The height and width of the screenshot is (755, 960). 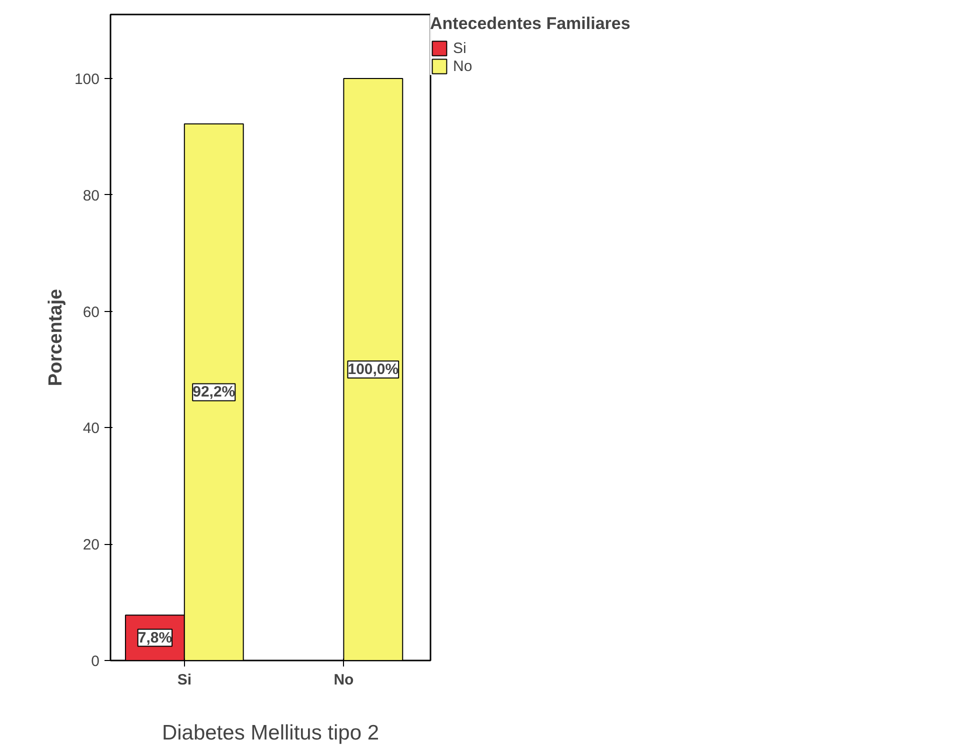 What do you see at coordinates (91, 545) in the screenshot?
I see `y-tick-label: 20` at bounding box center [91, 545].